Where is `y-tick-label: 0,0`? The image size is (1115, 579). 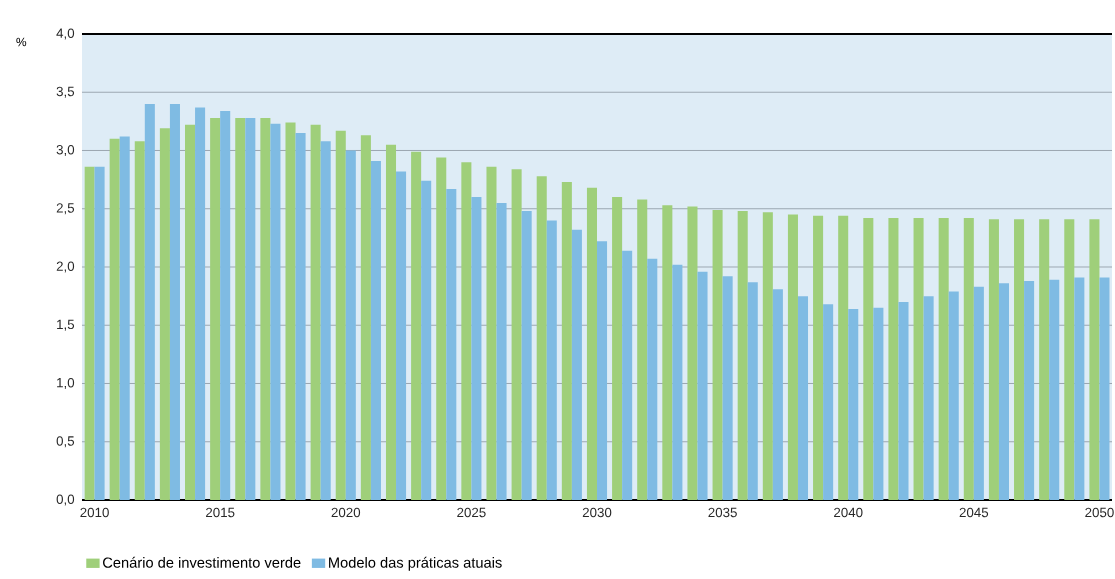 y-tick-label: 0,0 is located at coordinates (65, 500).